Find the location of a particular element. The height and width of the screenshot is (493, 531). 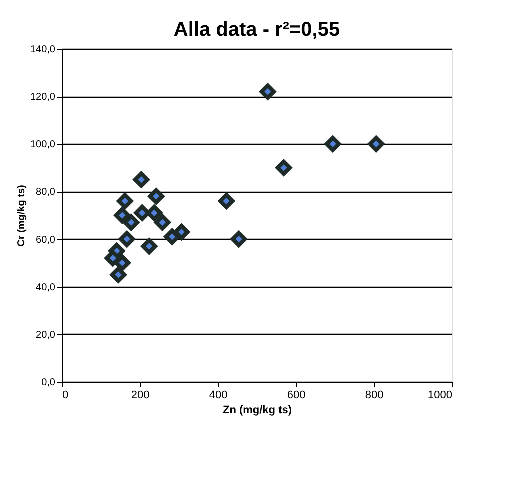

y-tick-label: 40,0 is located at coordinates (46, 288).